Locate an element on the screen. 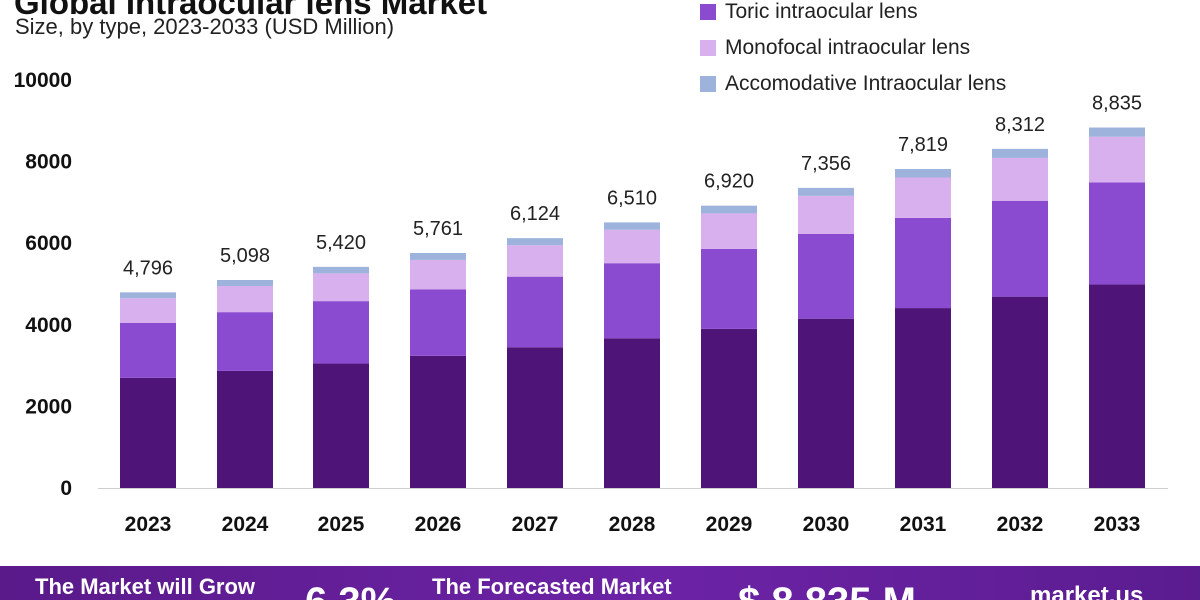  bar-total-label: 8,312 is located at coordinates (1020, 125).